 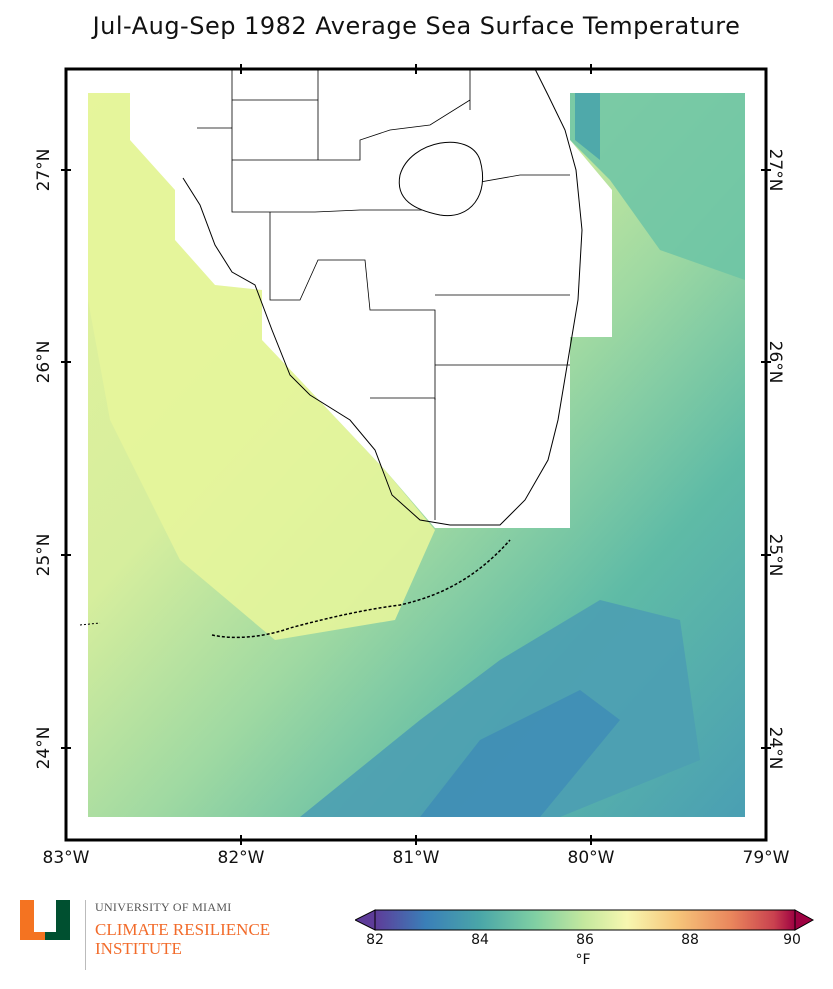 I want to click on colorbar-tick-90: 90, so click(x=792, y=940).